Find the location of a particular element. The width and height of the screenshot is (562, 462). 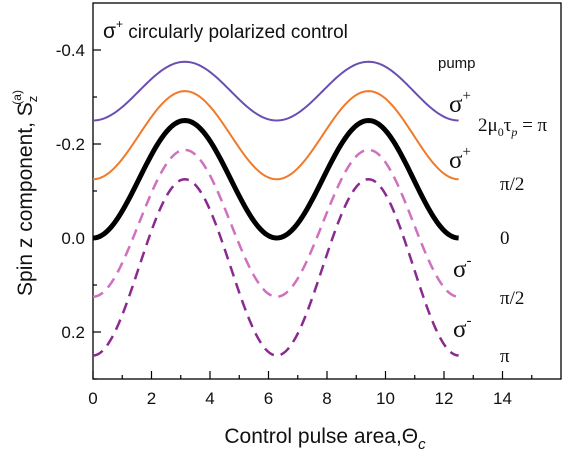

annotation-sigma-plus-2: σ+ is located at coordinates (460, 159).